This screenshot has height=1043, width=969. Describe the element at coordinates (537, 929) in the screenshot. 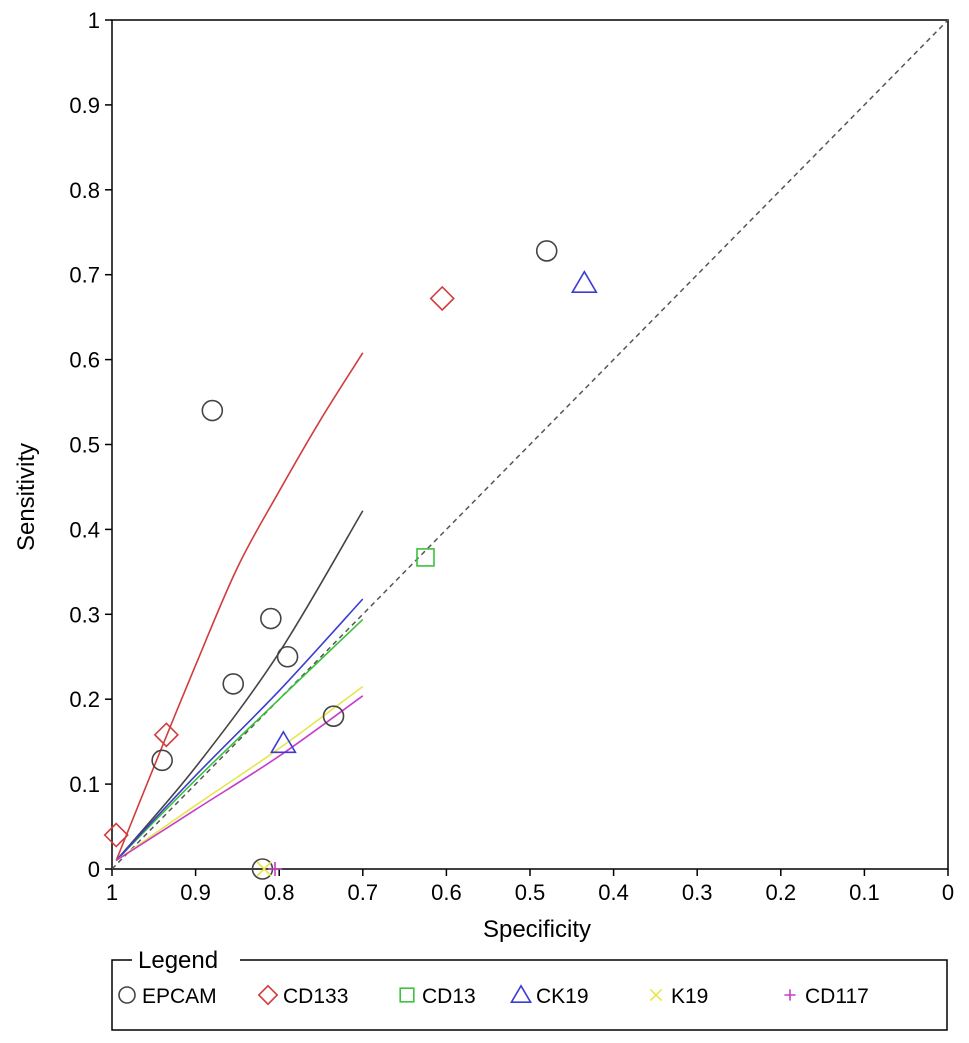

I see `x-axis-title: Specificity` at that location.